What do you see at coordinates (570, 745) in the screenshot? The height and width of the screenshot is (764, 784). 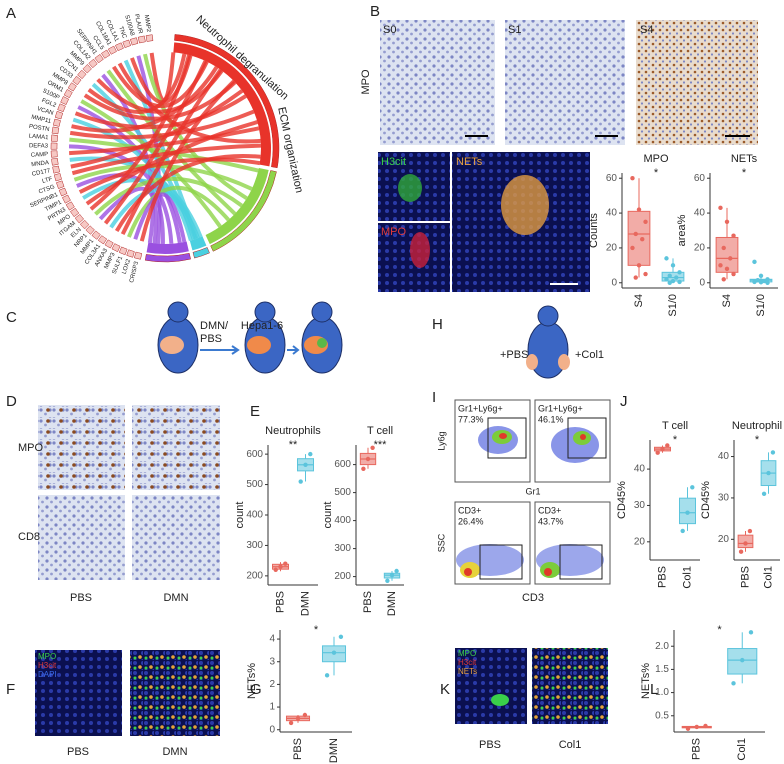 I see `column-label: Col1` at bounding box center [570, 745].